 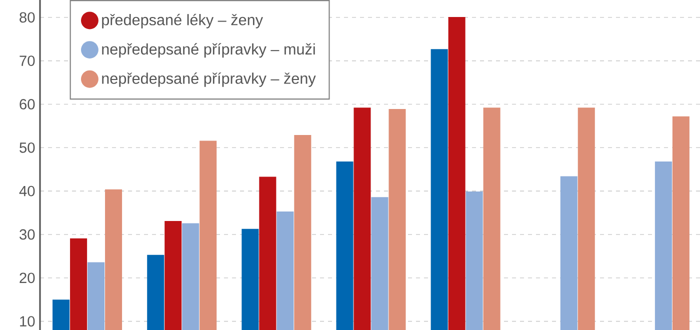 I want to click on legend-label: nepředepsané přípravky – muži, so click(x=208, y=50).